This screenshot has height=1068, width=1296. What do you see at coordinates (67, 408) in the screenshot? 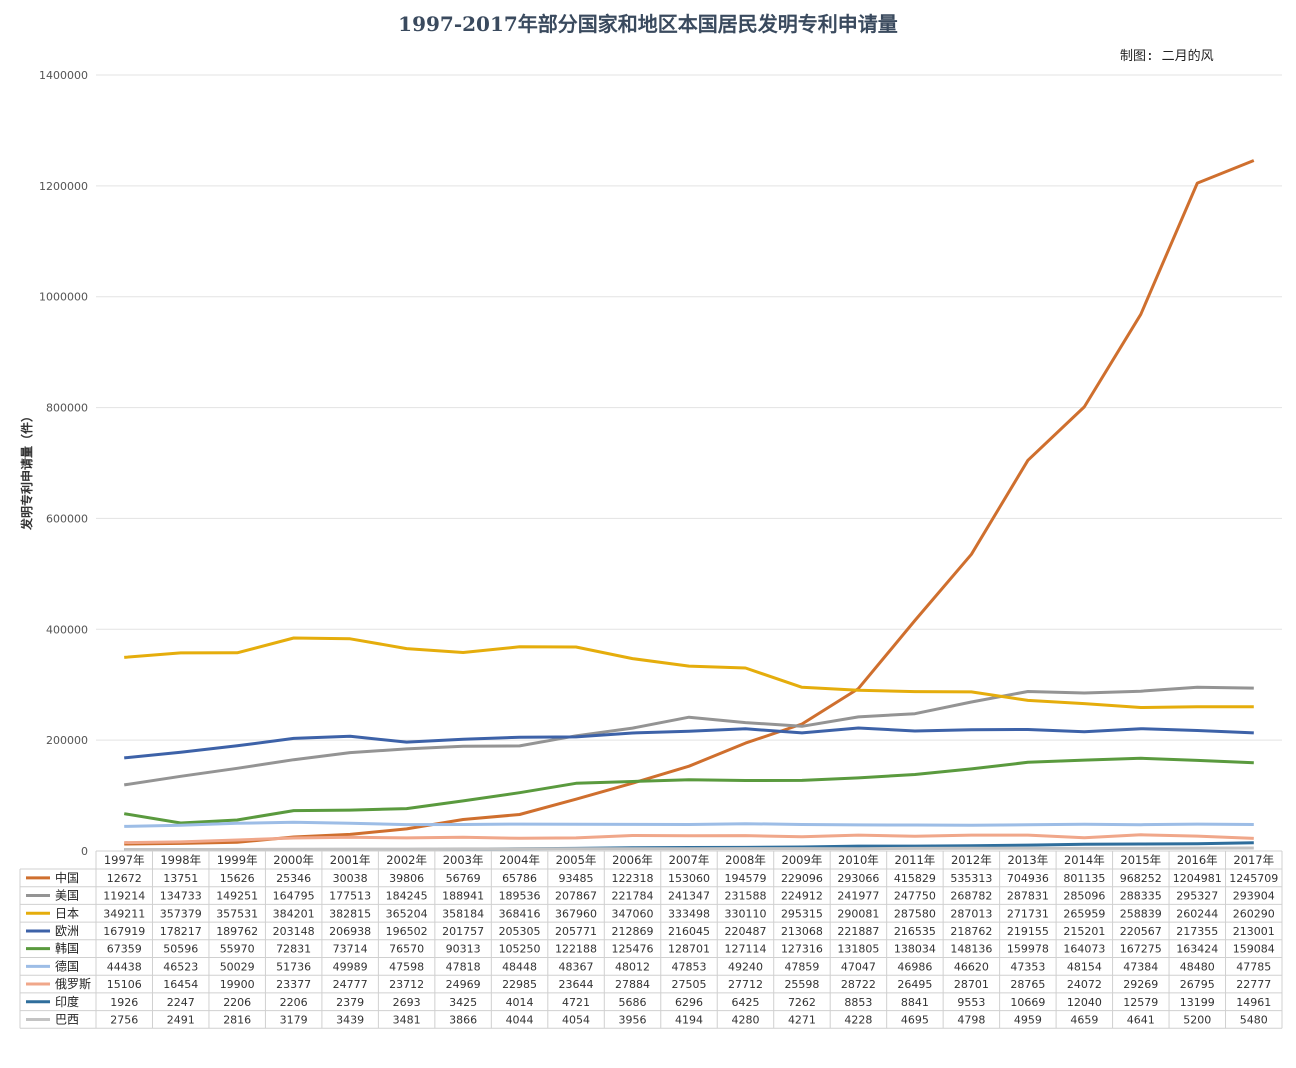
I see `y-tick-label: 800000` at bounding box center [67, 408].